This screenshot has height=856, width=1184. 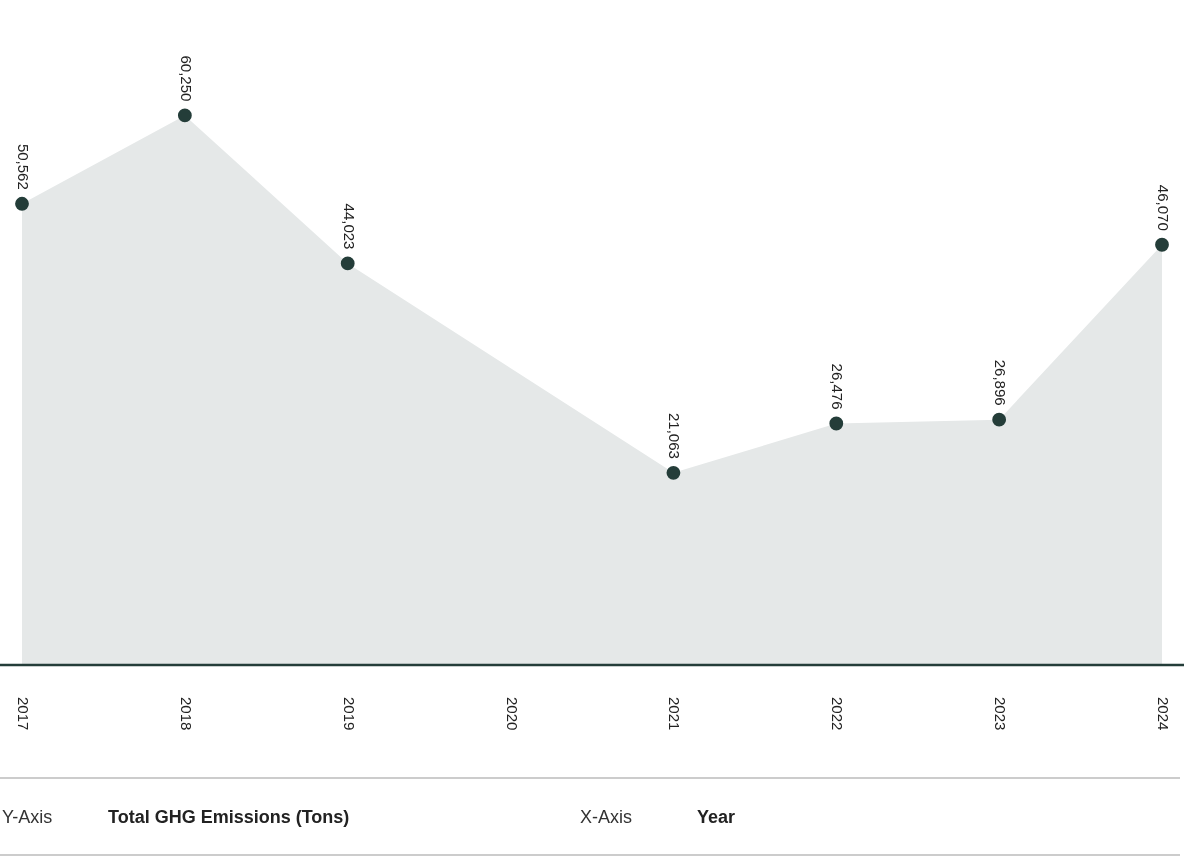 I want to click on text: Year, so click(x=716, y=817).